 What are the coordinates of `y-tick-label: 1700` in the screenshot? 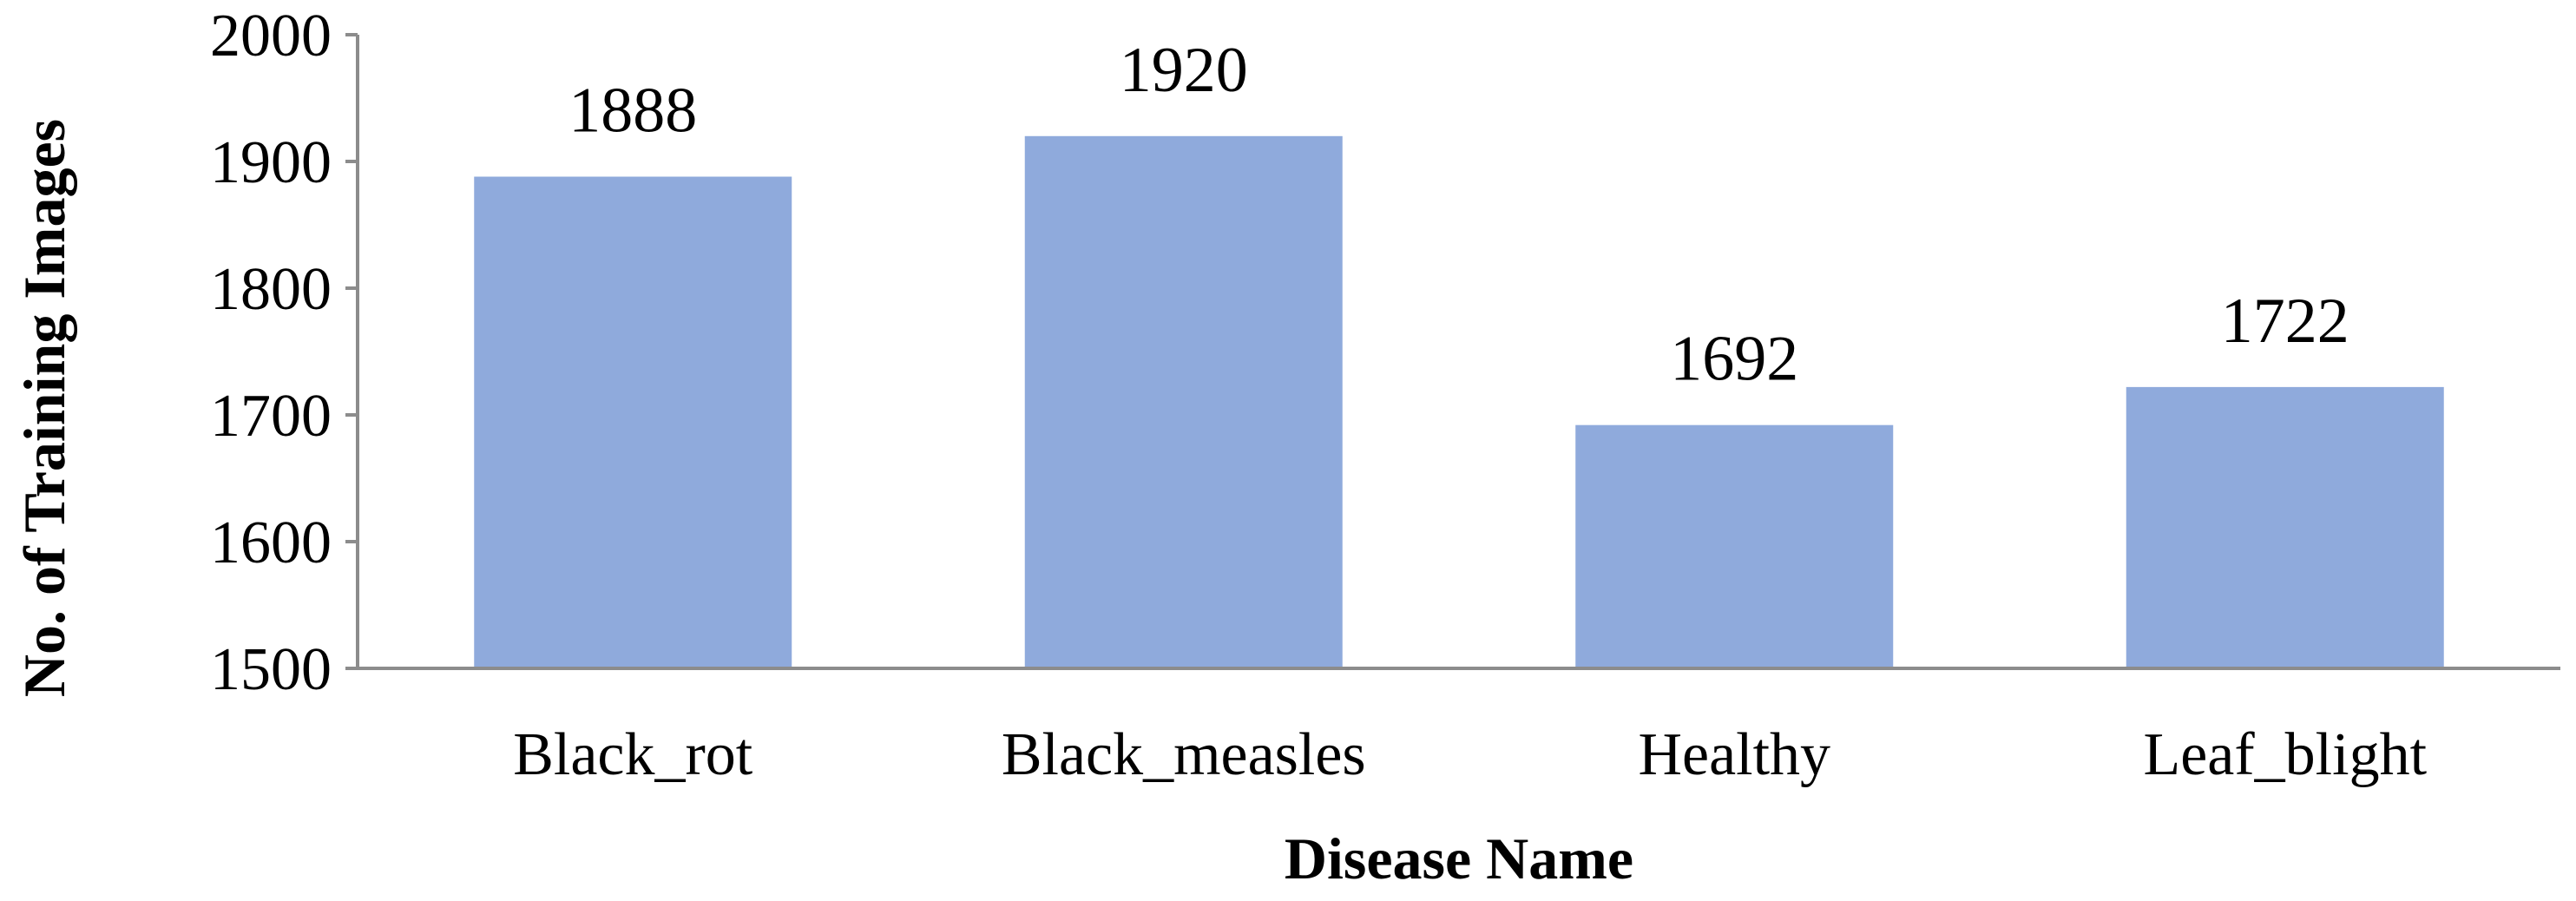 It's located at (271, 416).